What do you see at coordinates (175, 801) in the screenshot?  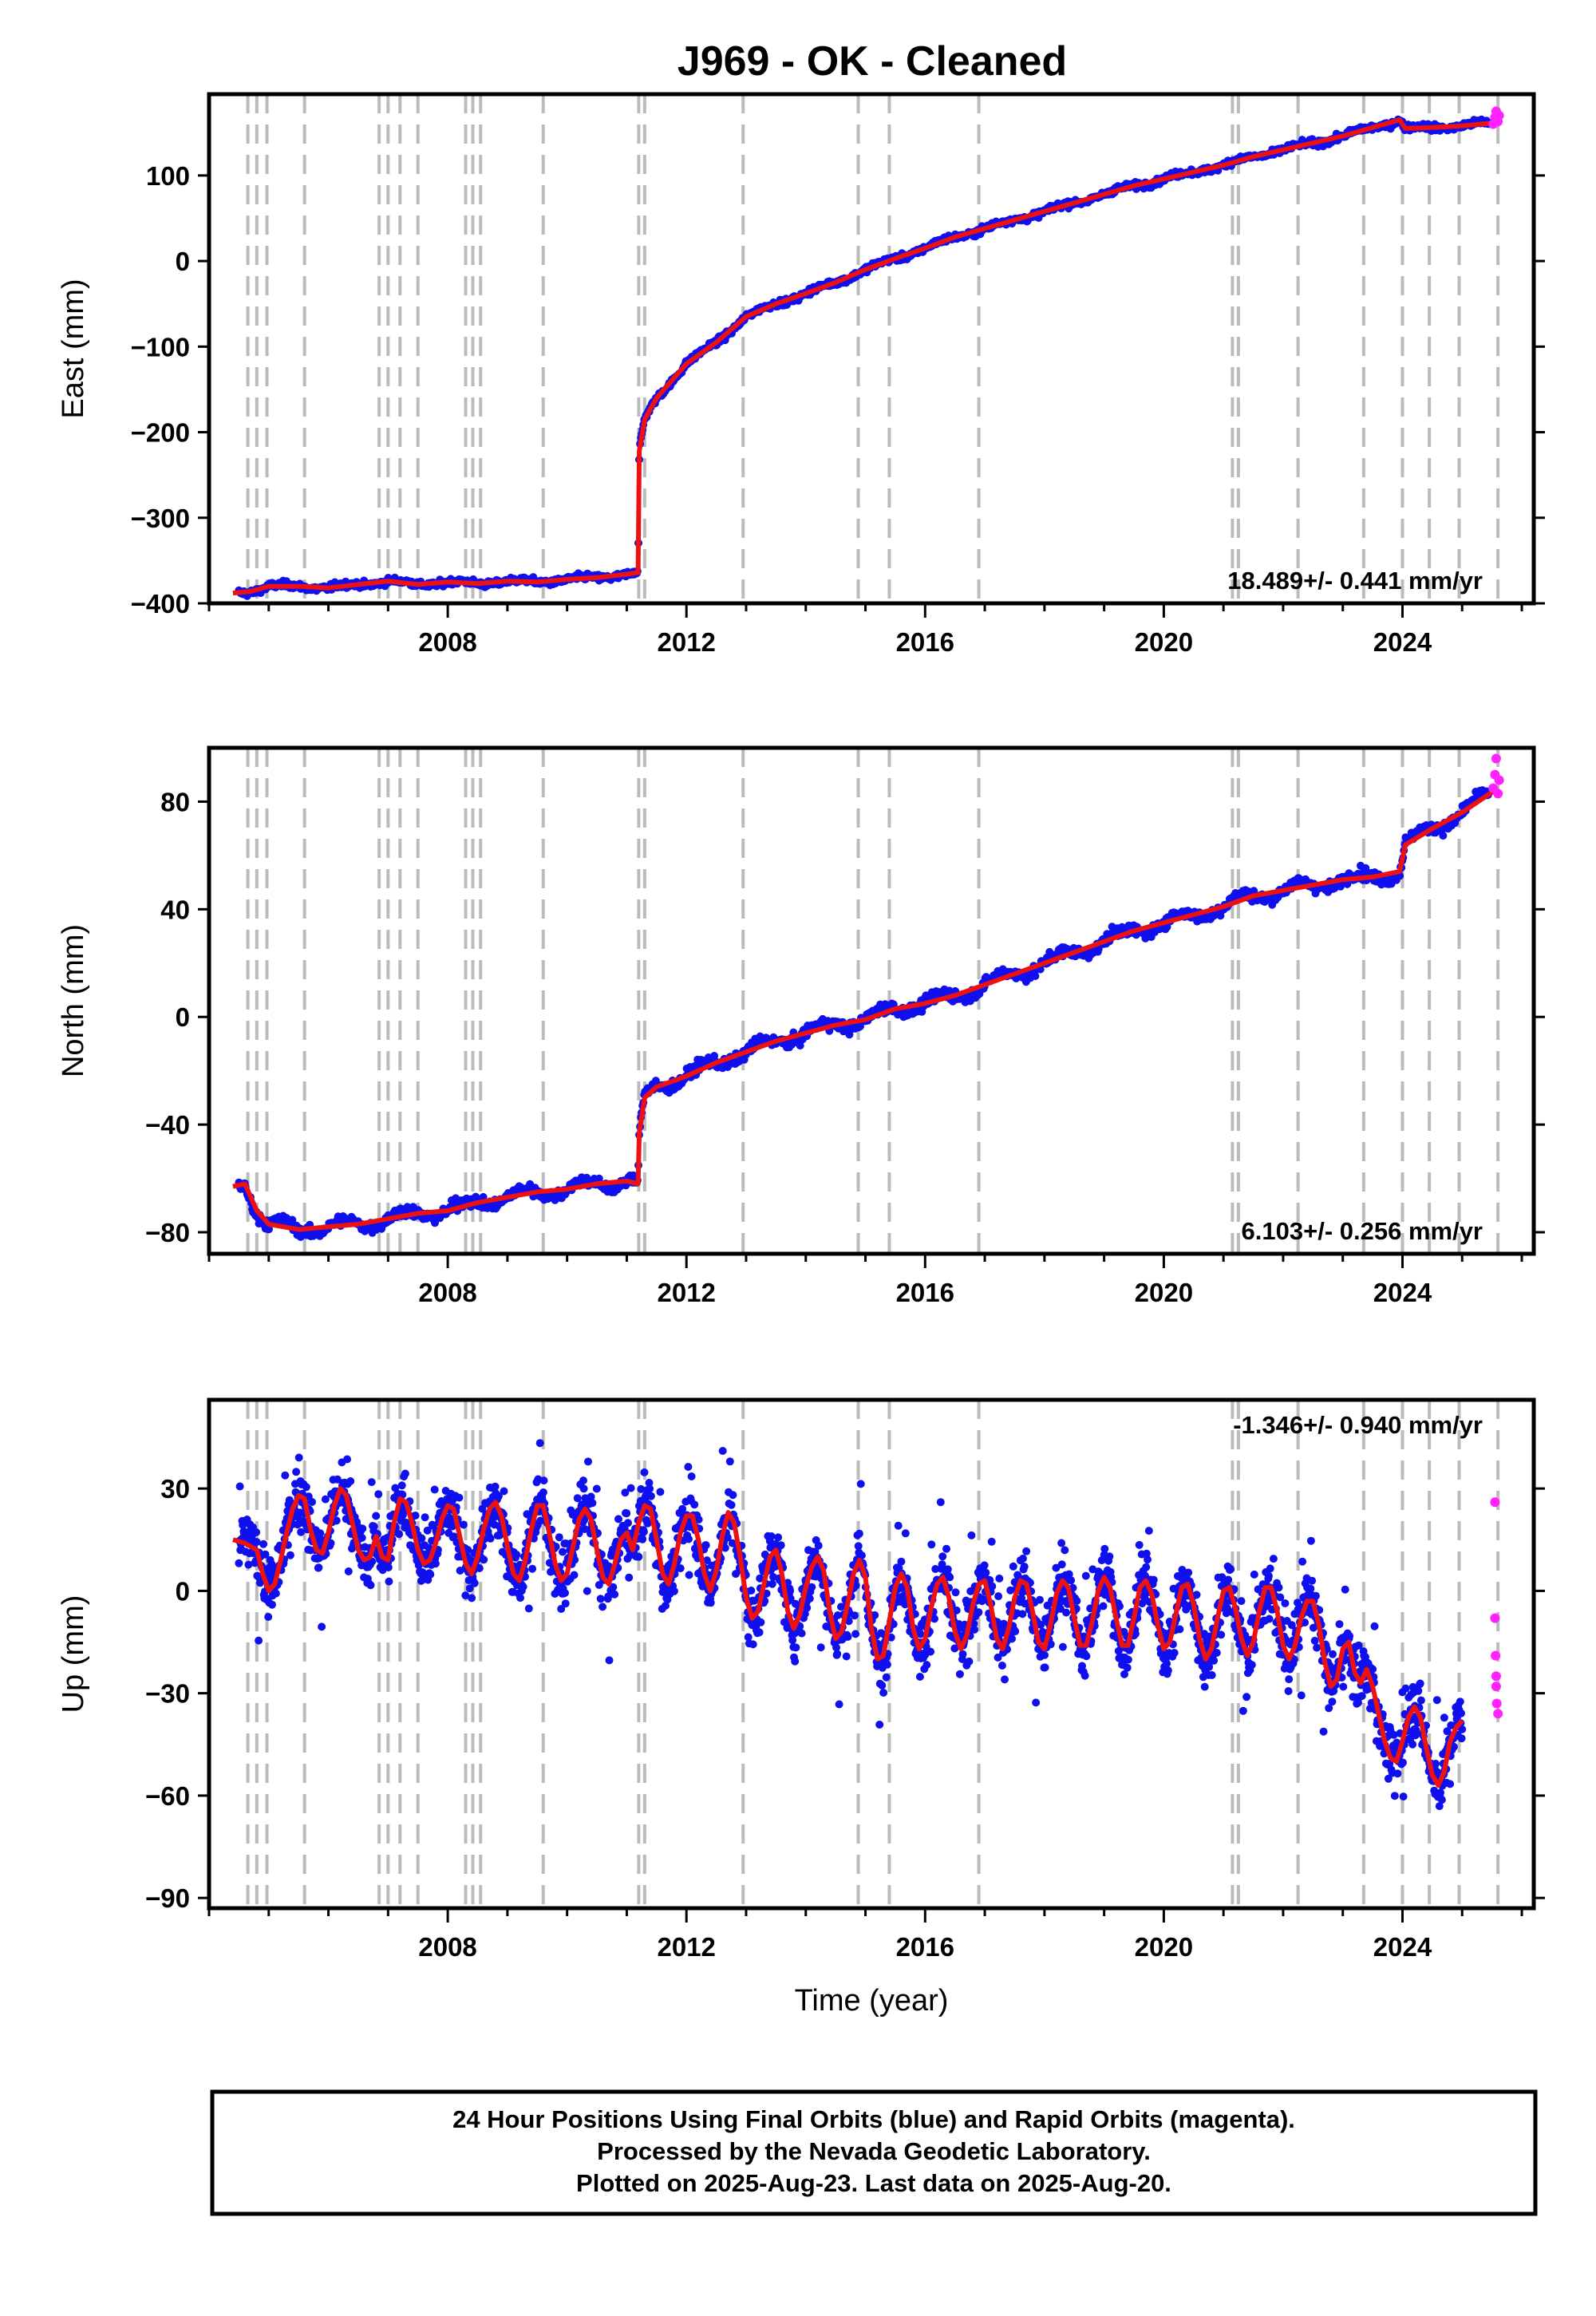 I see `y-tick-label: 80` at bounding box center [175, 801].